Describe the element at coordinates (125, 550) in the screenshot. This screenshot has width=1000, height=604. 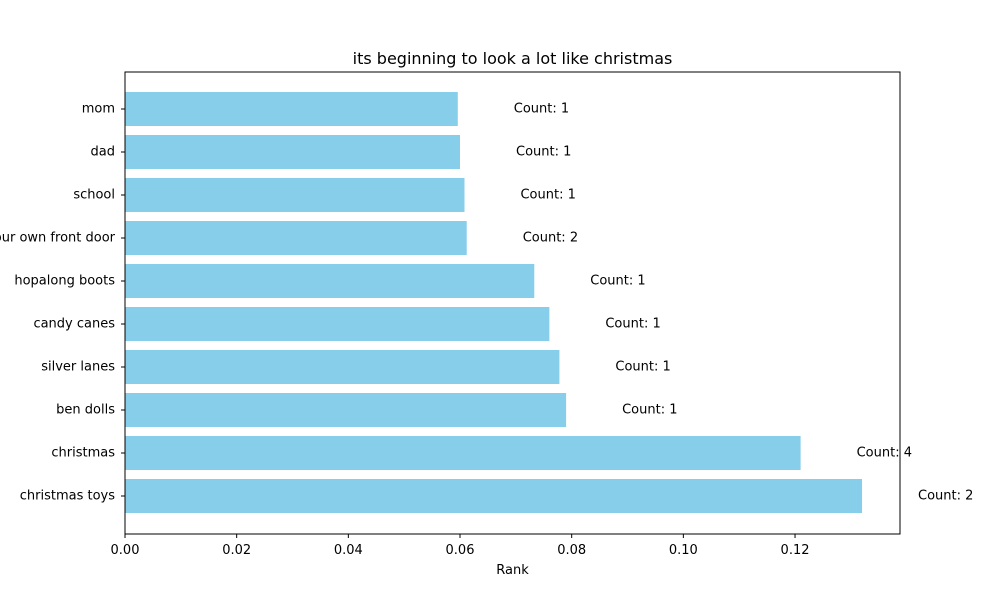
I see `x-tick-label: 0.00` at that location.